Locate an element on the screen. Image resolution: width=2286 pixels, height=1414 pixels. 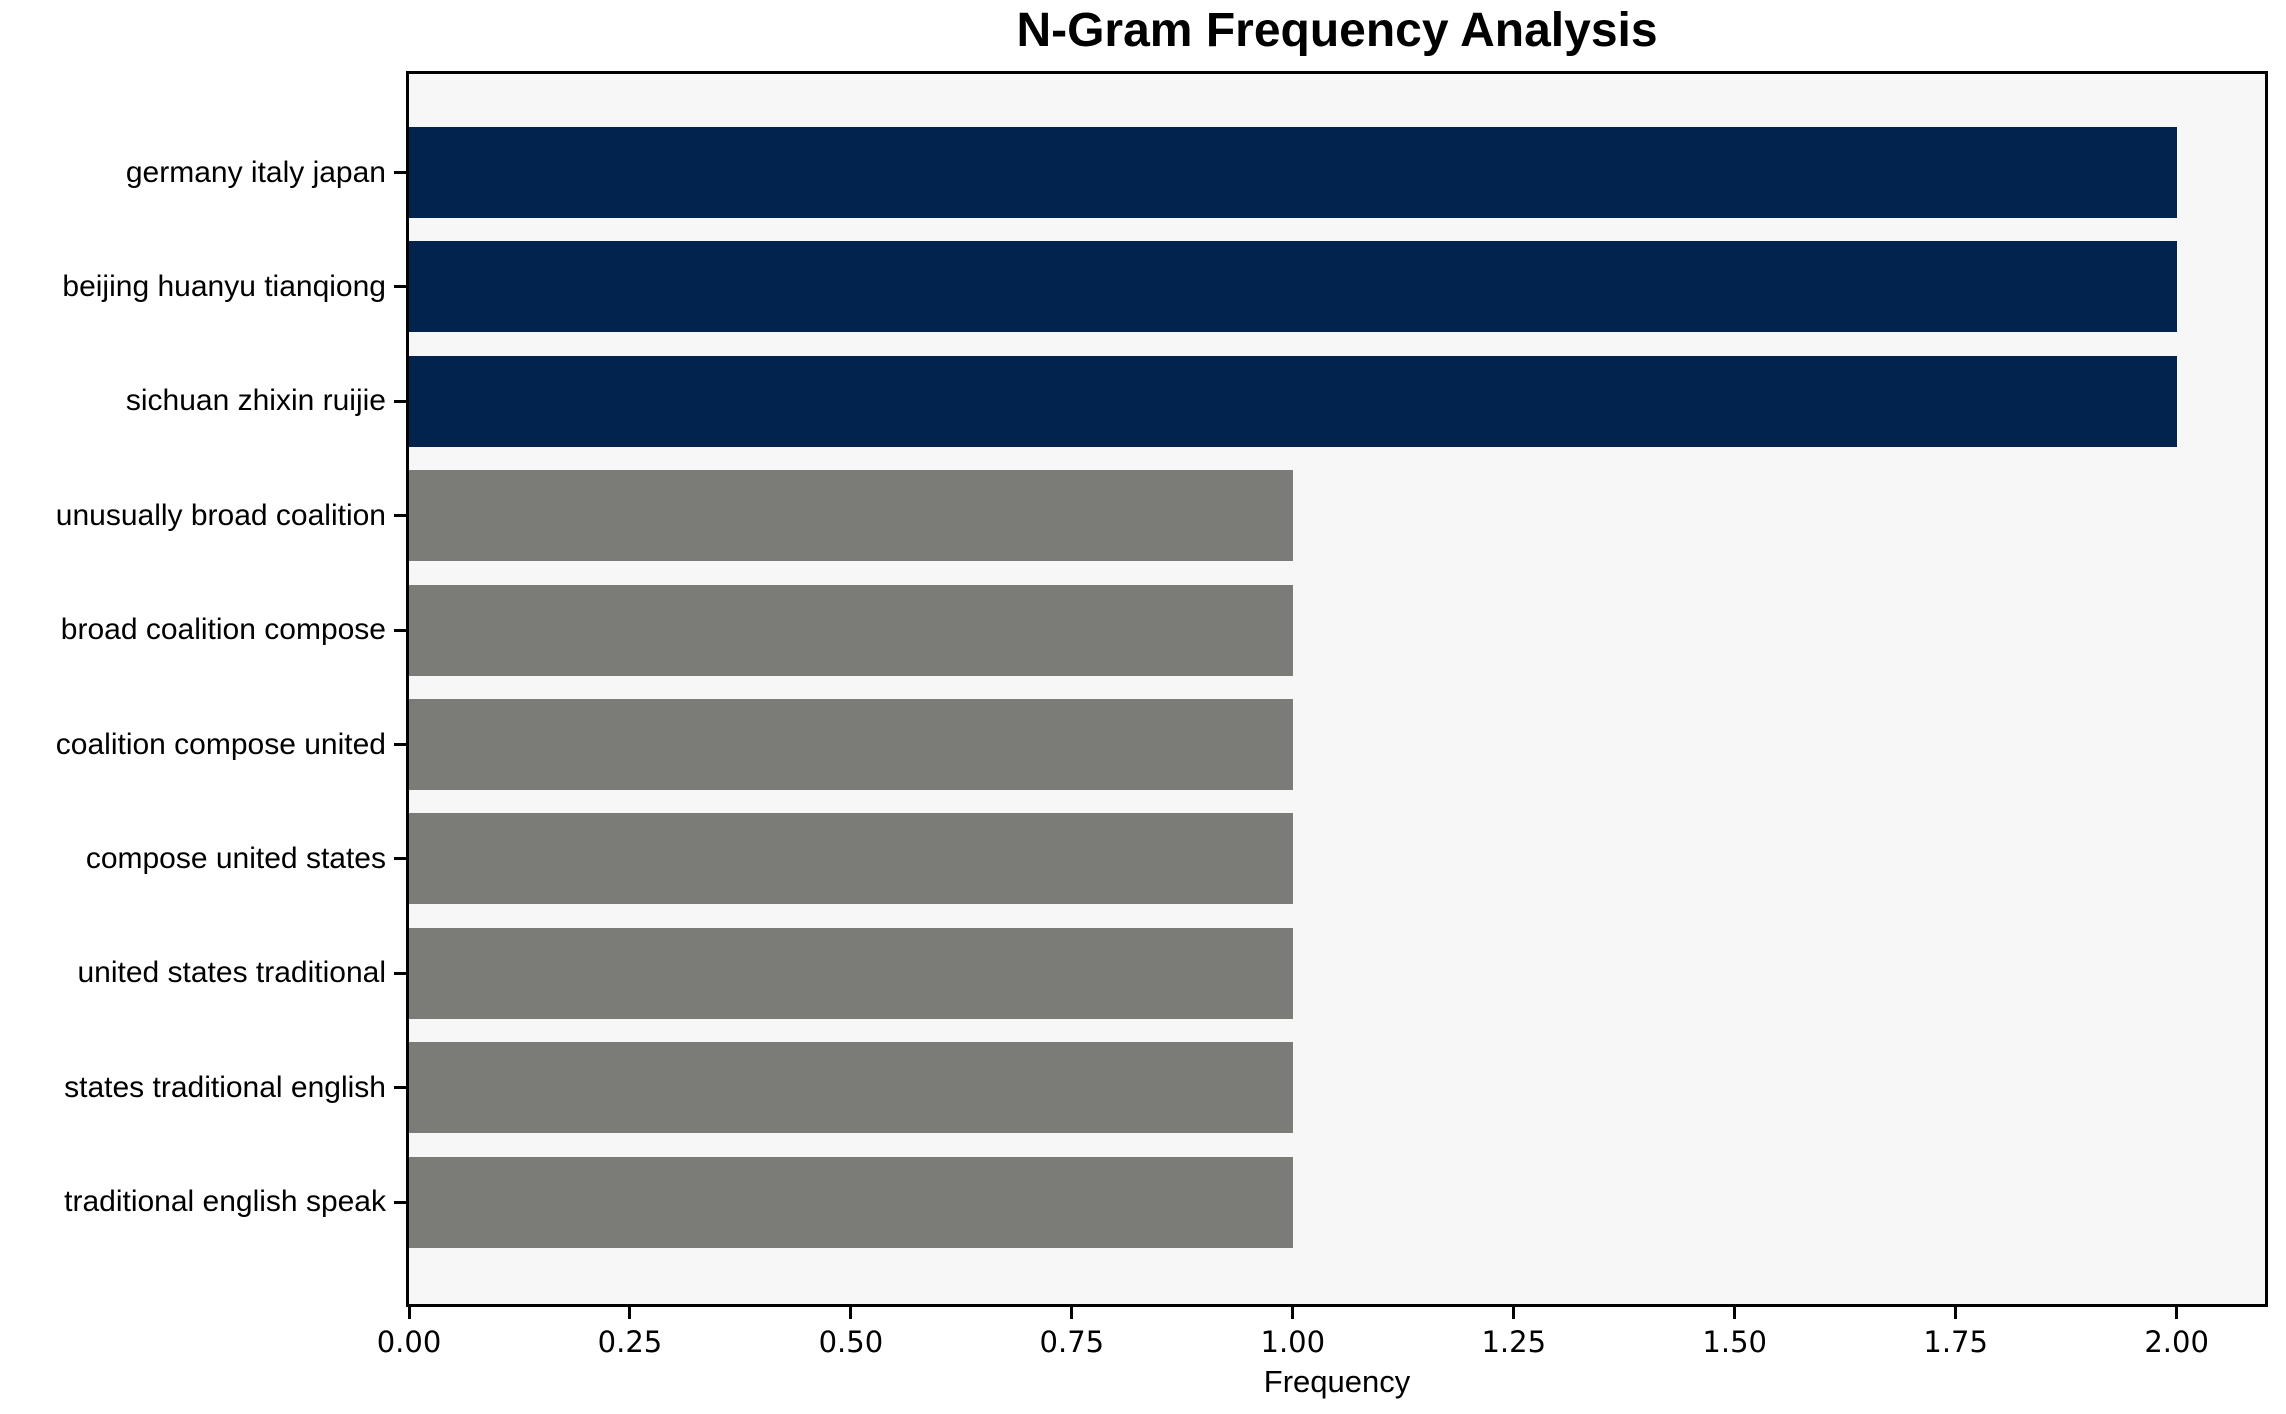
y-tick-label: states traditional english is located at coordinates (225, 1087).